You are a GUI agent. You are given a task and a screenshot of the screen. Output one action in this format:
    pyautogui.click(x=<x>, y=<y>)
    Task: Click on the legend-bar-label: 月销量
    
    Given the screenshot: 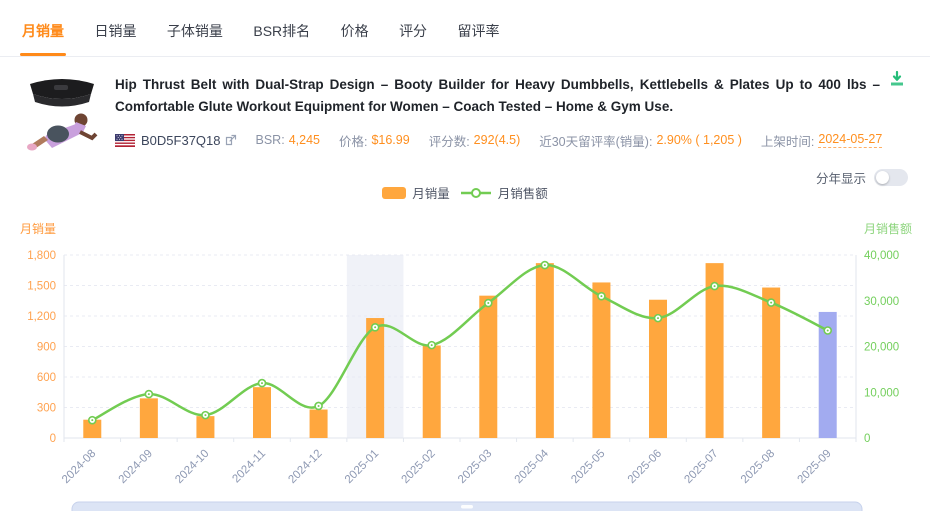 What is the action you would take?
    pyautogui.click(x=431, y=194)
    